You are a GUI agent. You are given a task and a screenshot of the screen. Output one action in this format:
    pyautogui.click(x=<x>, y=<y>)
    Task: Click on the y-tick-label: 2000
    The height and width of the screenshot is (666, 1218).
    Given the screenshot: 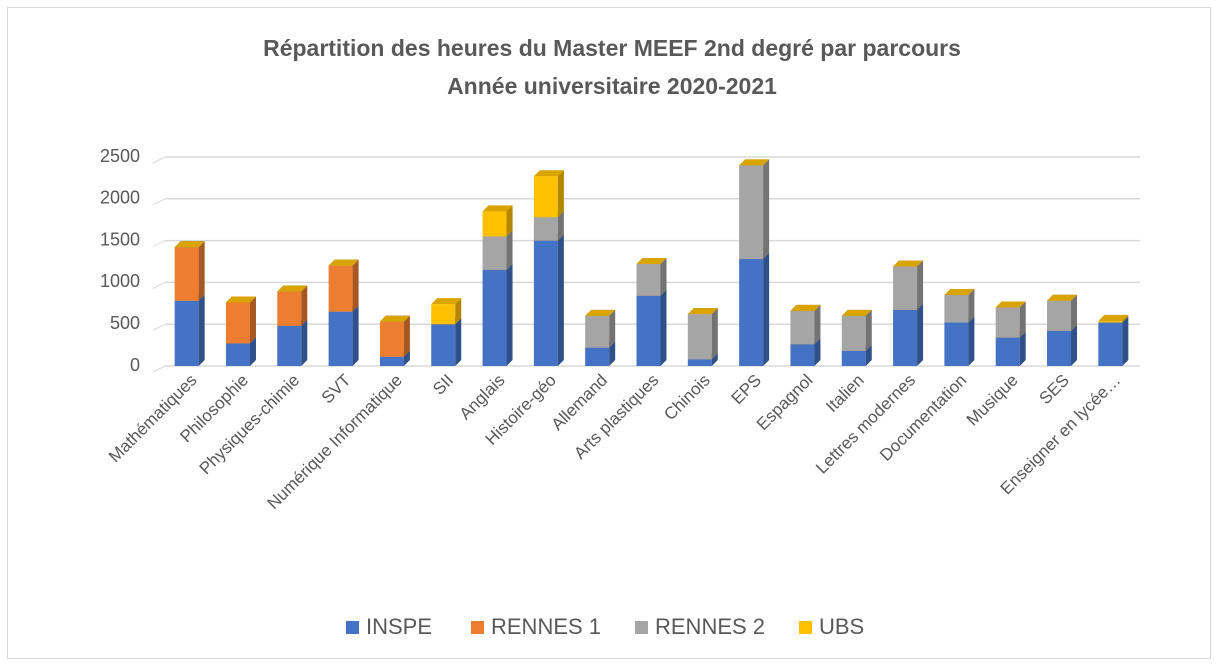 What is the action you would take?
    pyautogui.click(x=120, y=198)
    